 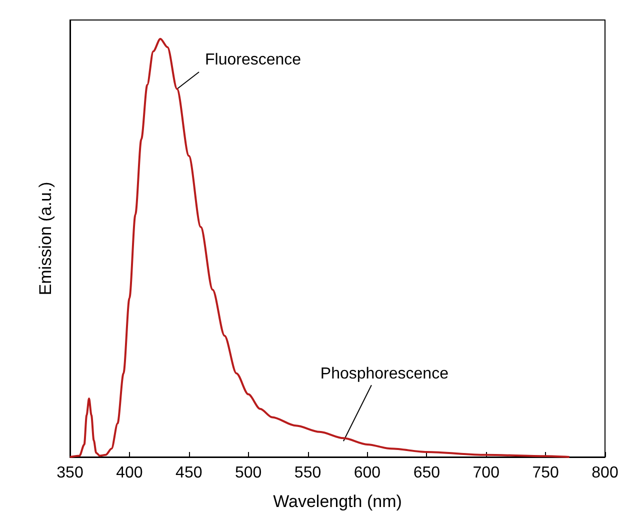 What do you see at coordinates (248, 473) in the screenshot?
I see `x-tick-label: 500` at bounding box center [248, 473].